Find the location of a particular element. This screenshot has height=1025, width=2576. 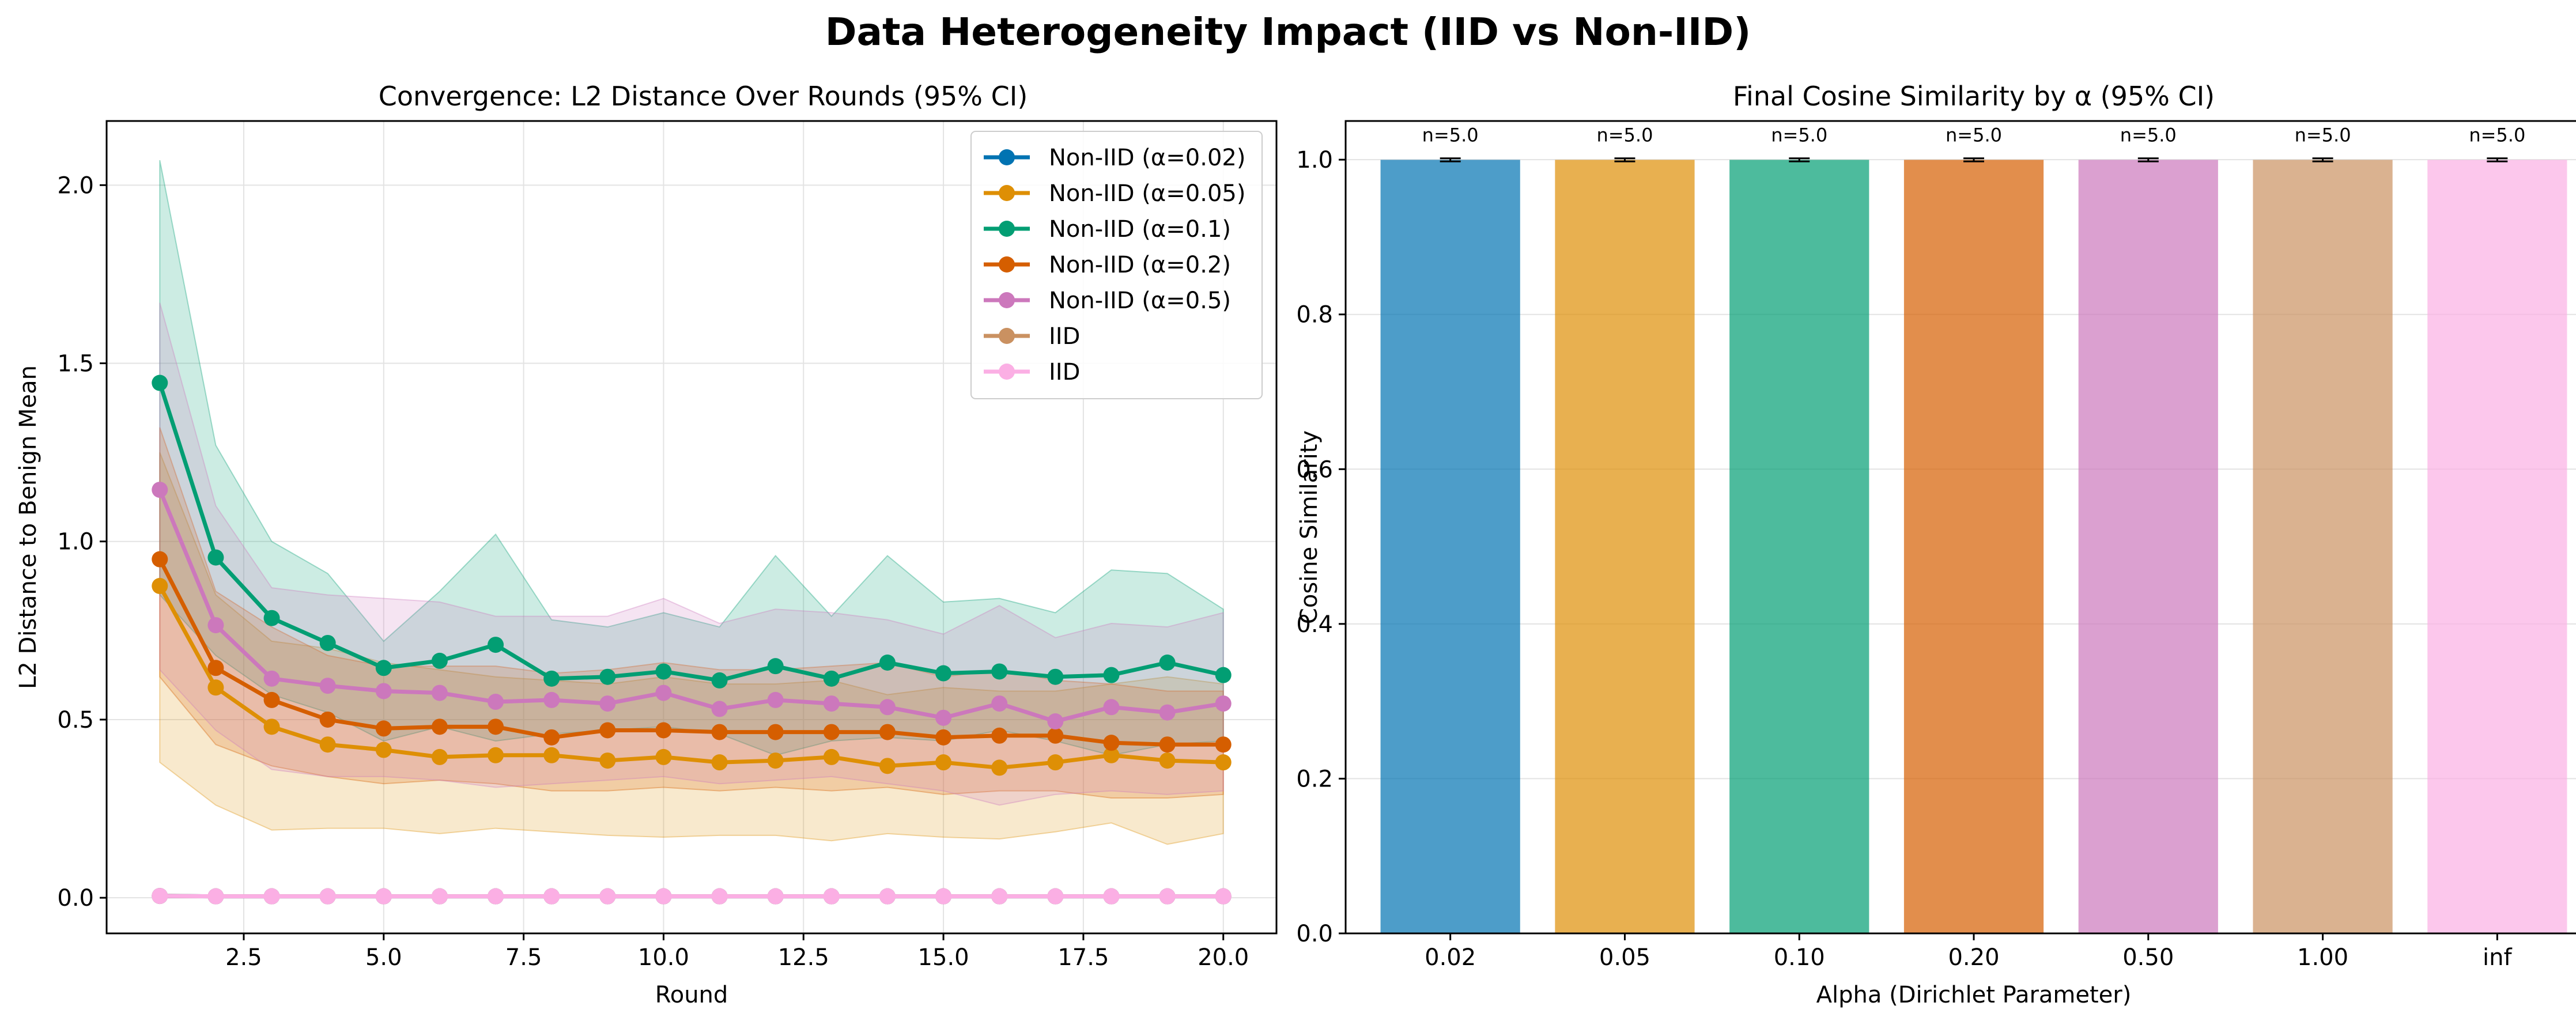

left-y-tick-label: 1.5 is located at coordinates (75, 364).